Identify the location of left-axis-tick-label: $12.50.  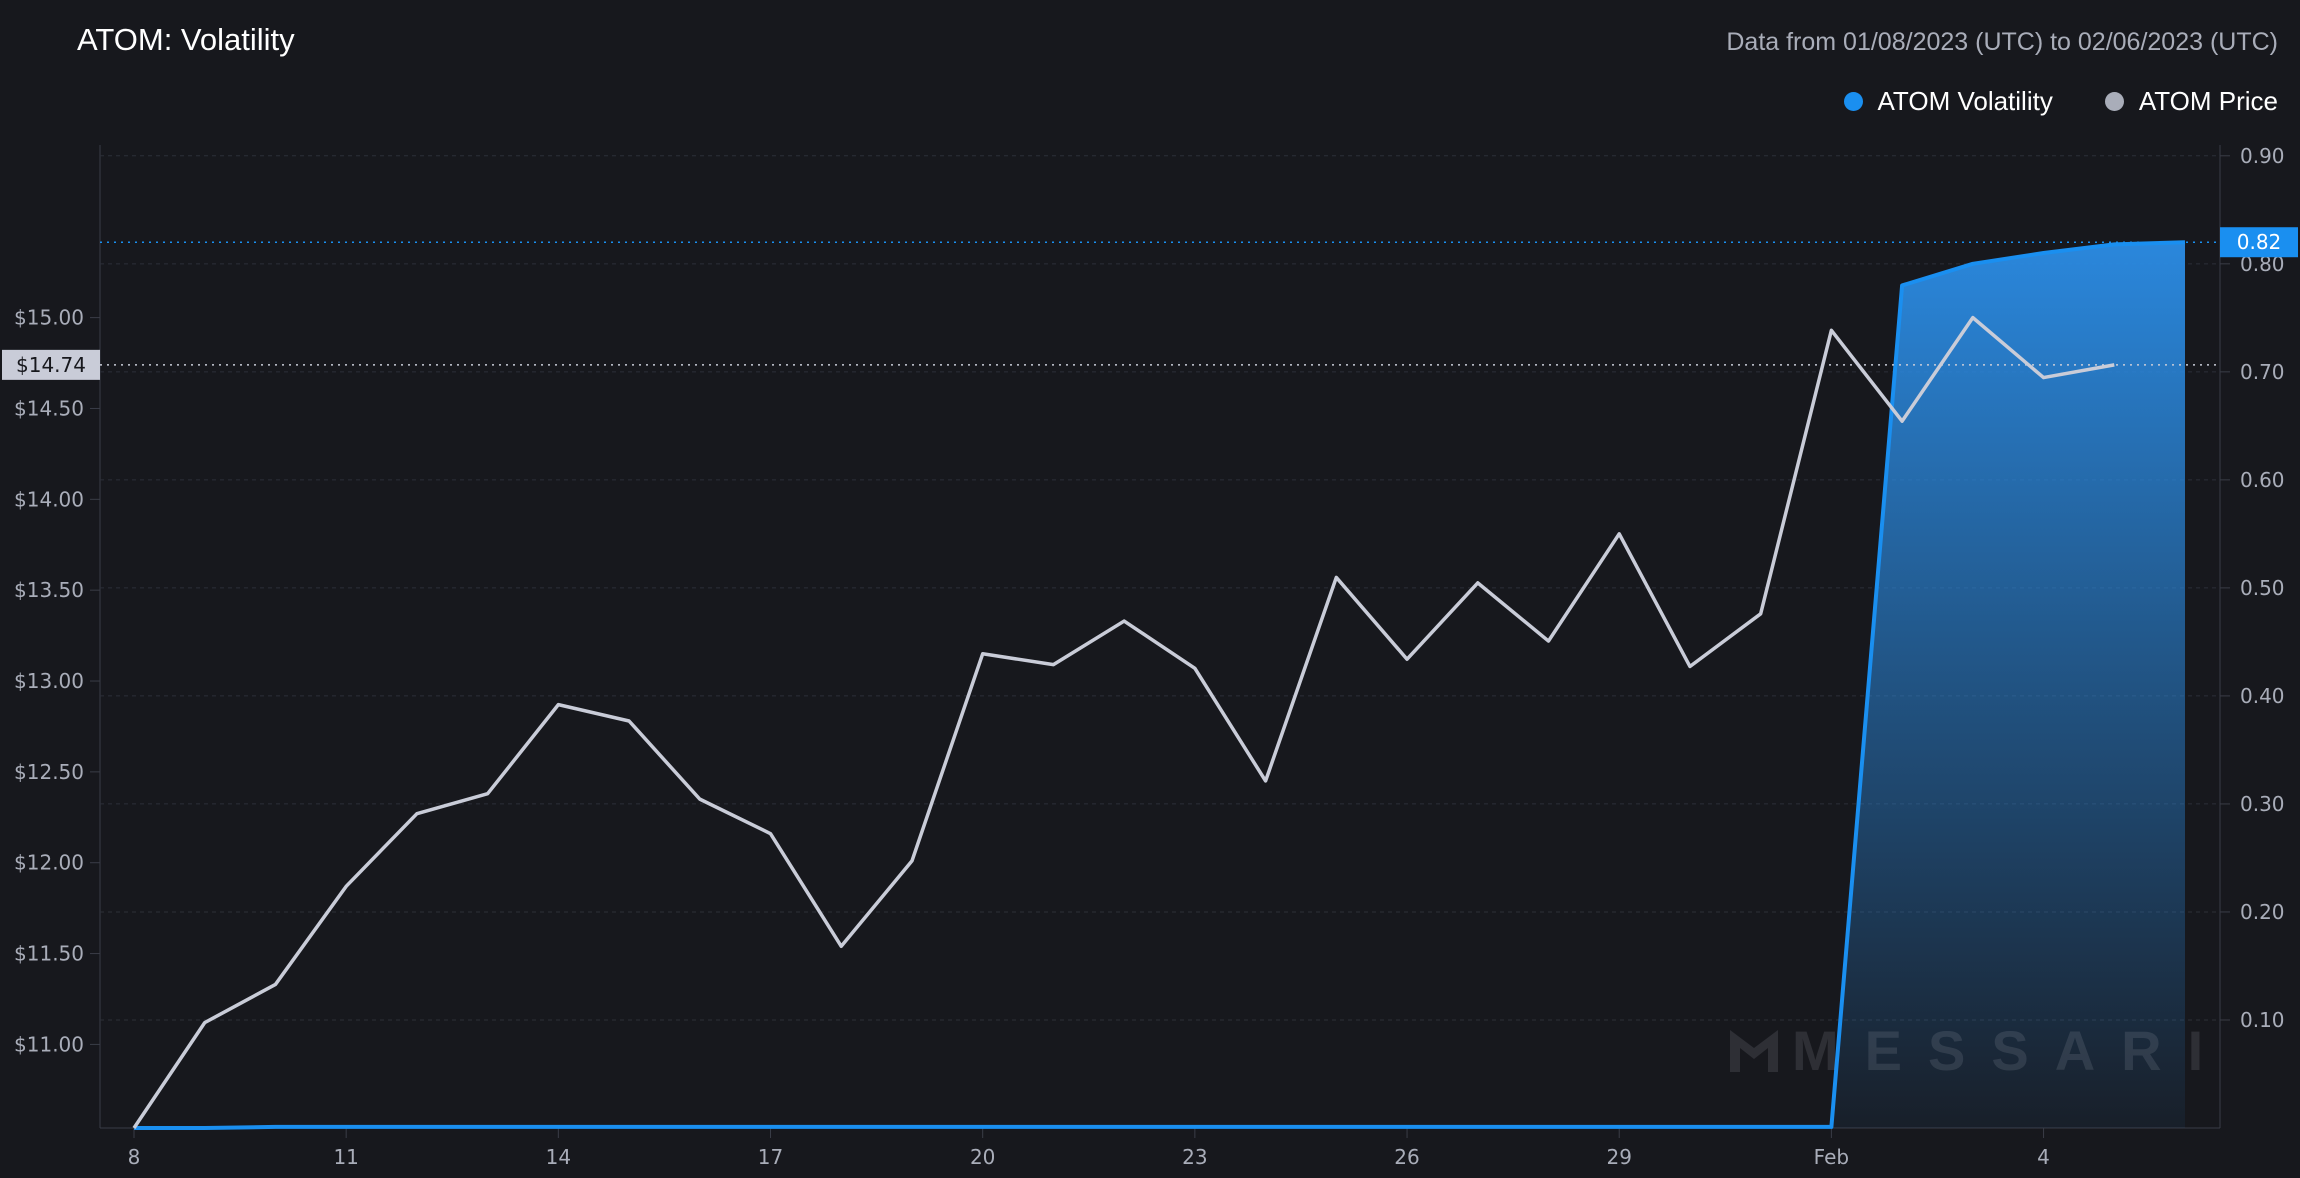
(49, 772).